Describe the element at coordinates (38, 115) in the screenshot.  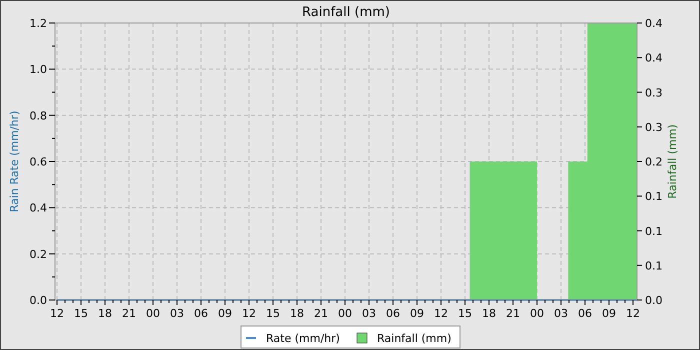
I see `y-tick-label: 0.8` at that location.